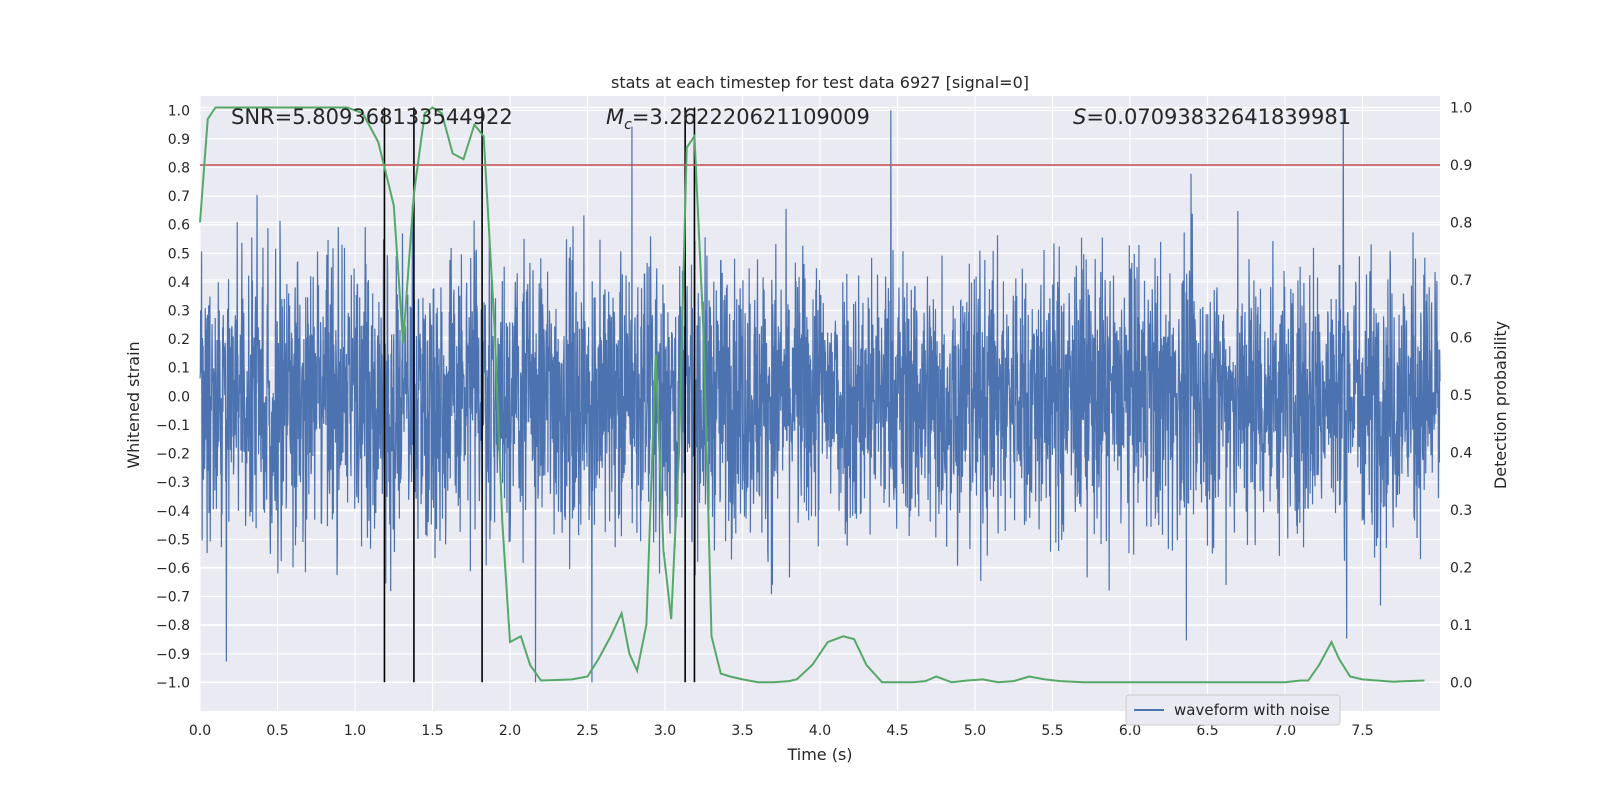 Image resolution: width=1600 pixels, height=800 pixels. I want to click on right-y-axis-ticks: 1.0 0.9 0.8 0.7 0.6 0.5 0.4 0.3 0.2 0.1 0.0, so click(1461, 395).